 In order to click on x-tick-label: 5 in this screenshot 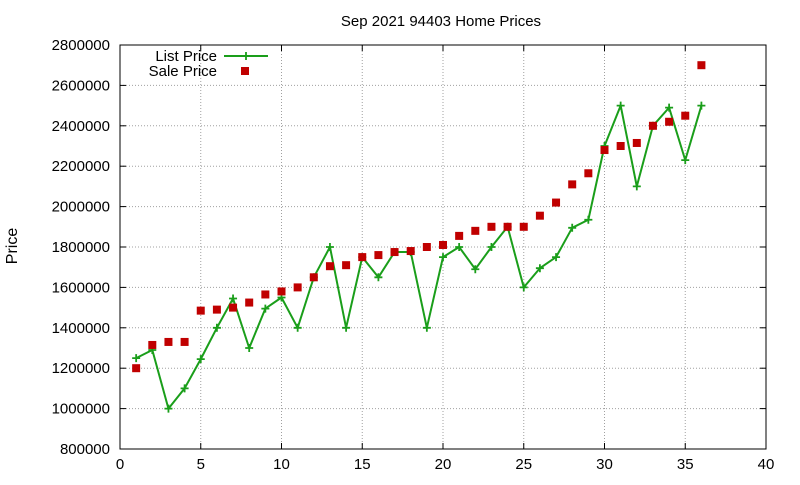, I will do `click(201, 464)`.